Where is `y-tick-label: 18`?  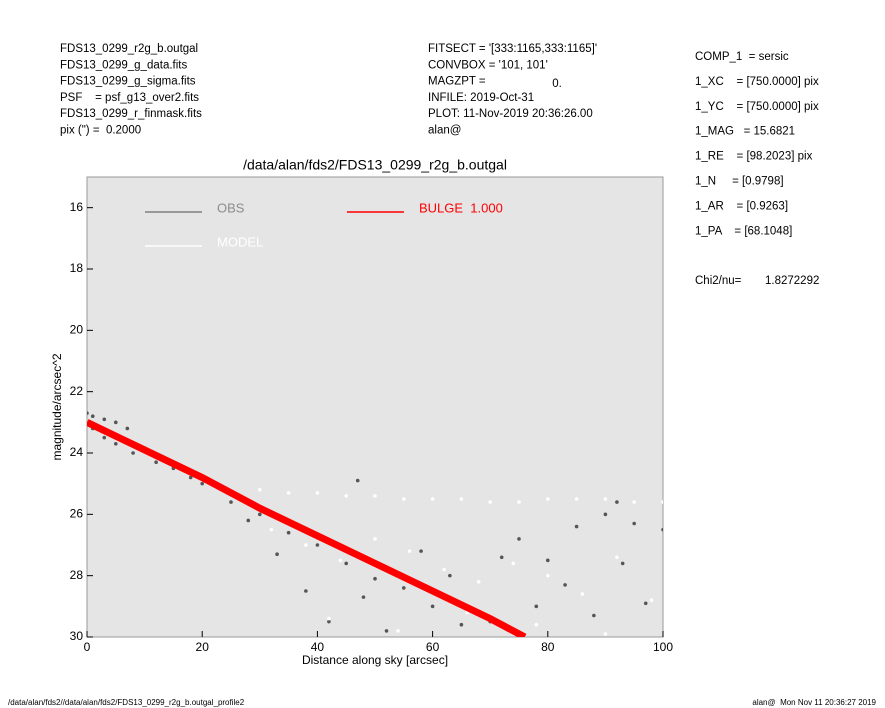 y-tick-label: 18 is located at coordinates (77, 268).